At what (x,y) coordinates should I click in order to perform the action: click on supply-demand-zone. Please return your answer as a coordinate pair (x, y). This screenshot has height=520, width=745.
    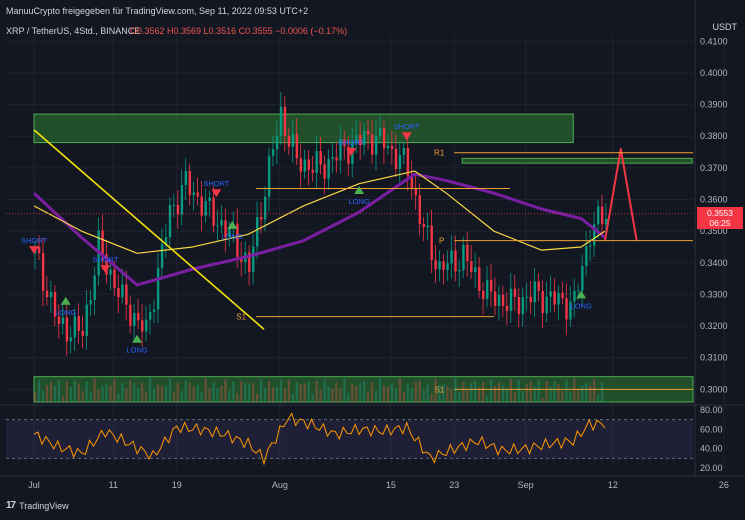
    Looking at the image, I should click on (577, 160).